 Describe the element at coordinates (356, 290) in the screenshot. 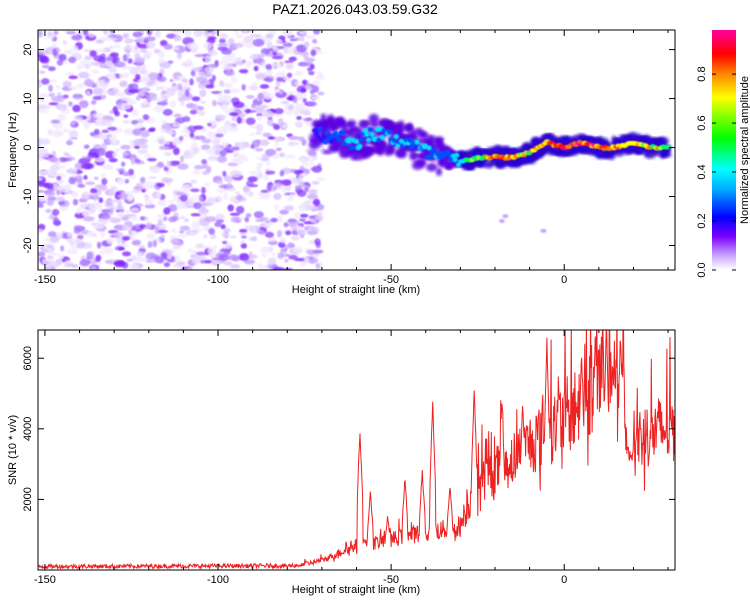

I see `spectrogram-x-label: Height of straight line (km)` at that location.